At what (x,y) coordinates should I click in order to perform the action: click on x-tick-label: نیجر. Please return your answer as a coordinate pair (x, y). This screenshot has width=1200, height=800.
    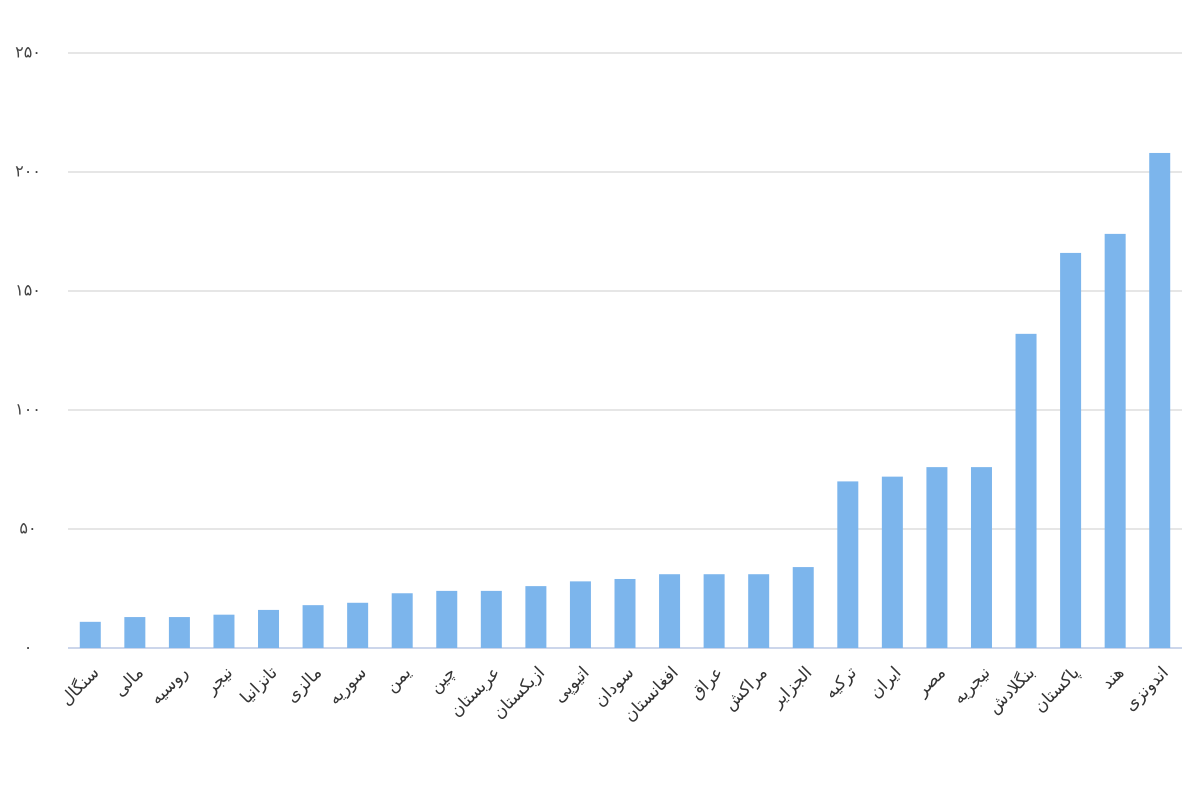
    Looking at the image, I should click on (219, 681).